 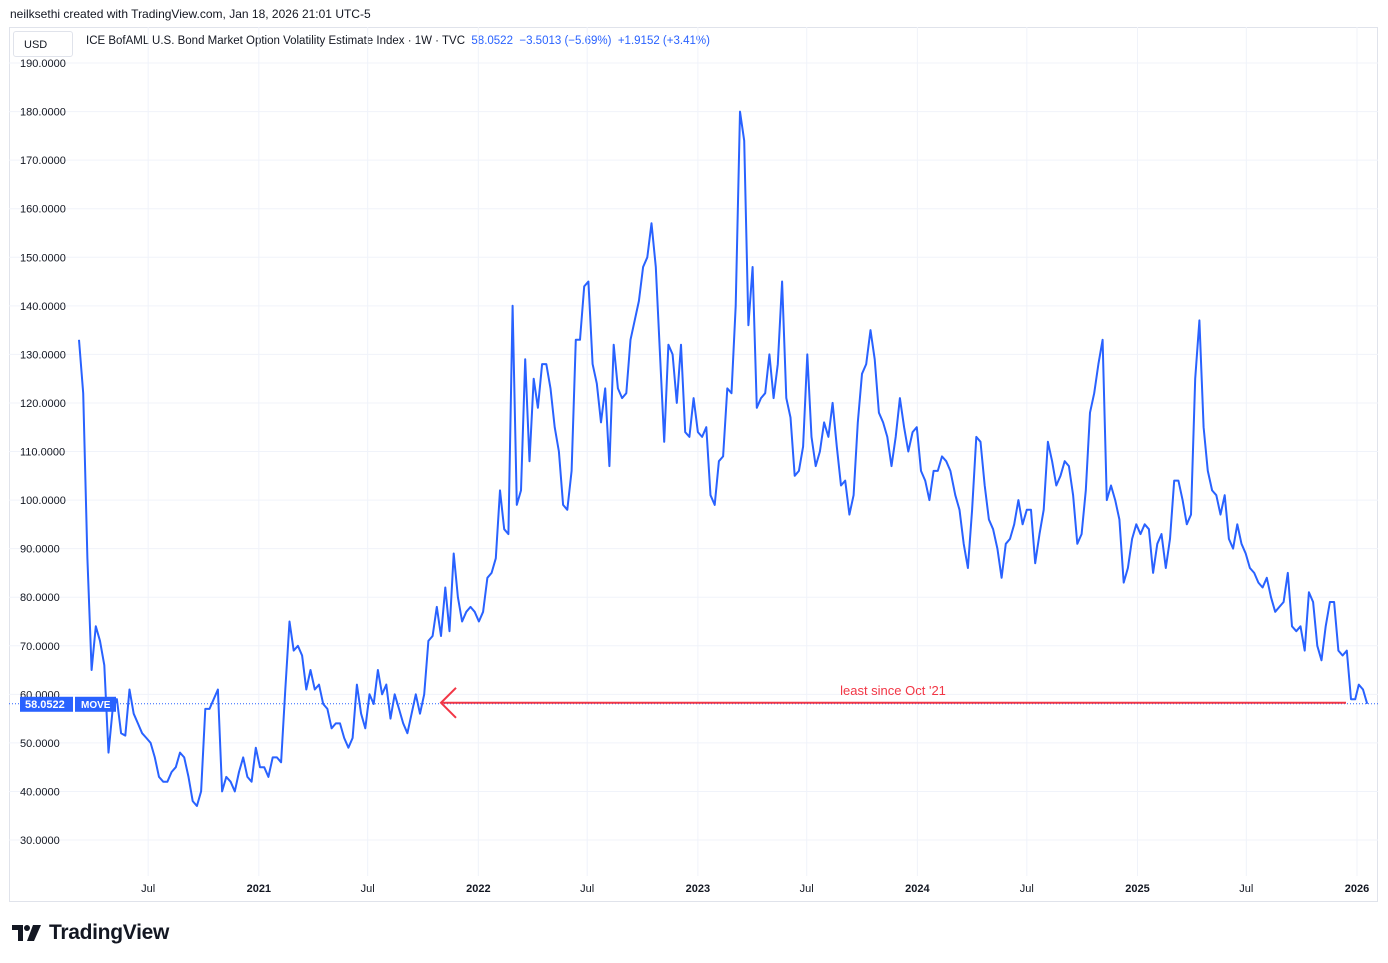 What do you see at coordinates (259, 889) in the screenshot?
I see `x-tick-label: 2021` at bounding box center [259, 889].